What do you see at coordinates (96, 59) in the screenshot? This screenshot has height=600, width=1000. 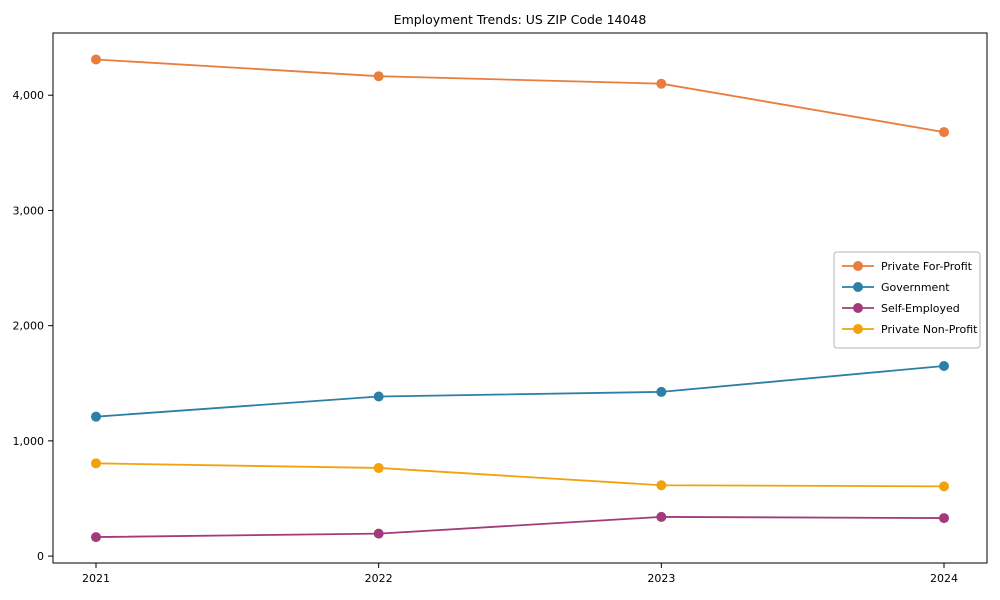 I see `data-point-private-for-profit-2021` at bounding box center [96, 59].